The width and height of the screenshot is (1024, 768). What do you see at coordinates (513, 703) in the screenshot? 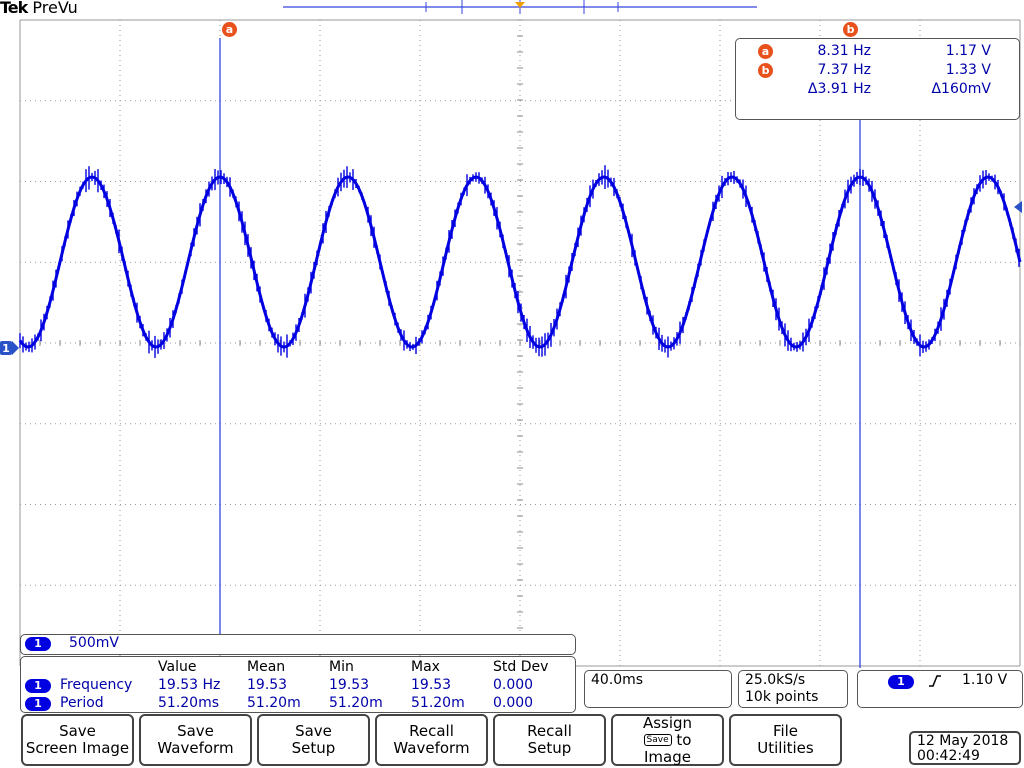
I see `meas-row-2-stddev: 0.000` at bounding box center [513, 703].